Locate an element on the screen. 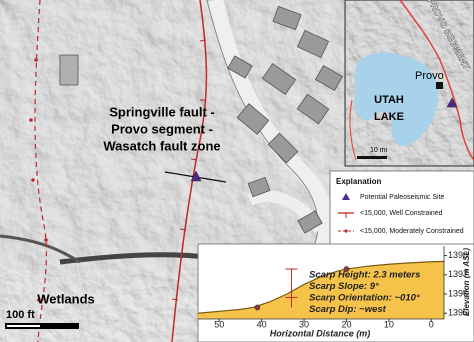  lake-label: LAKE is located at coordinates (389, 117).